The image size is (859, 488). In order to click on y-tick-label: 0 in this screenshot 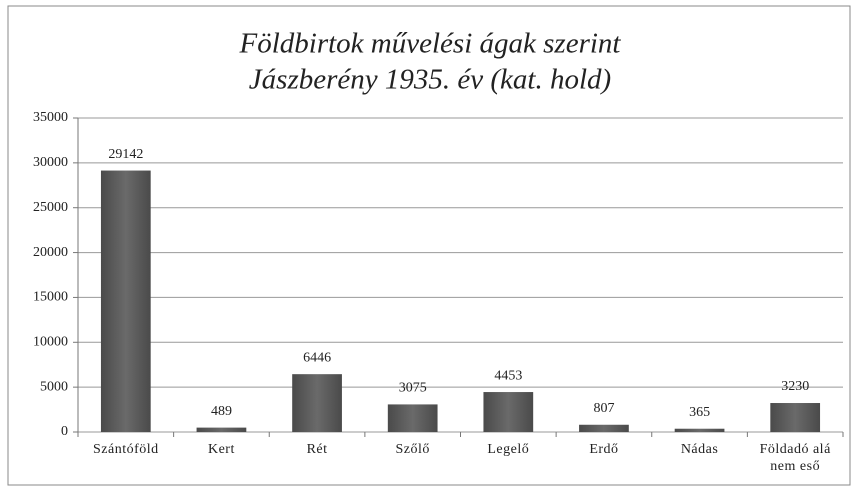, I will do `click(64, 431)`.